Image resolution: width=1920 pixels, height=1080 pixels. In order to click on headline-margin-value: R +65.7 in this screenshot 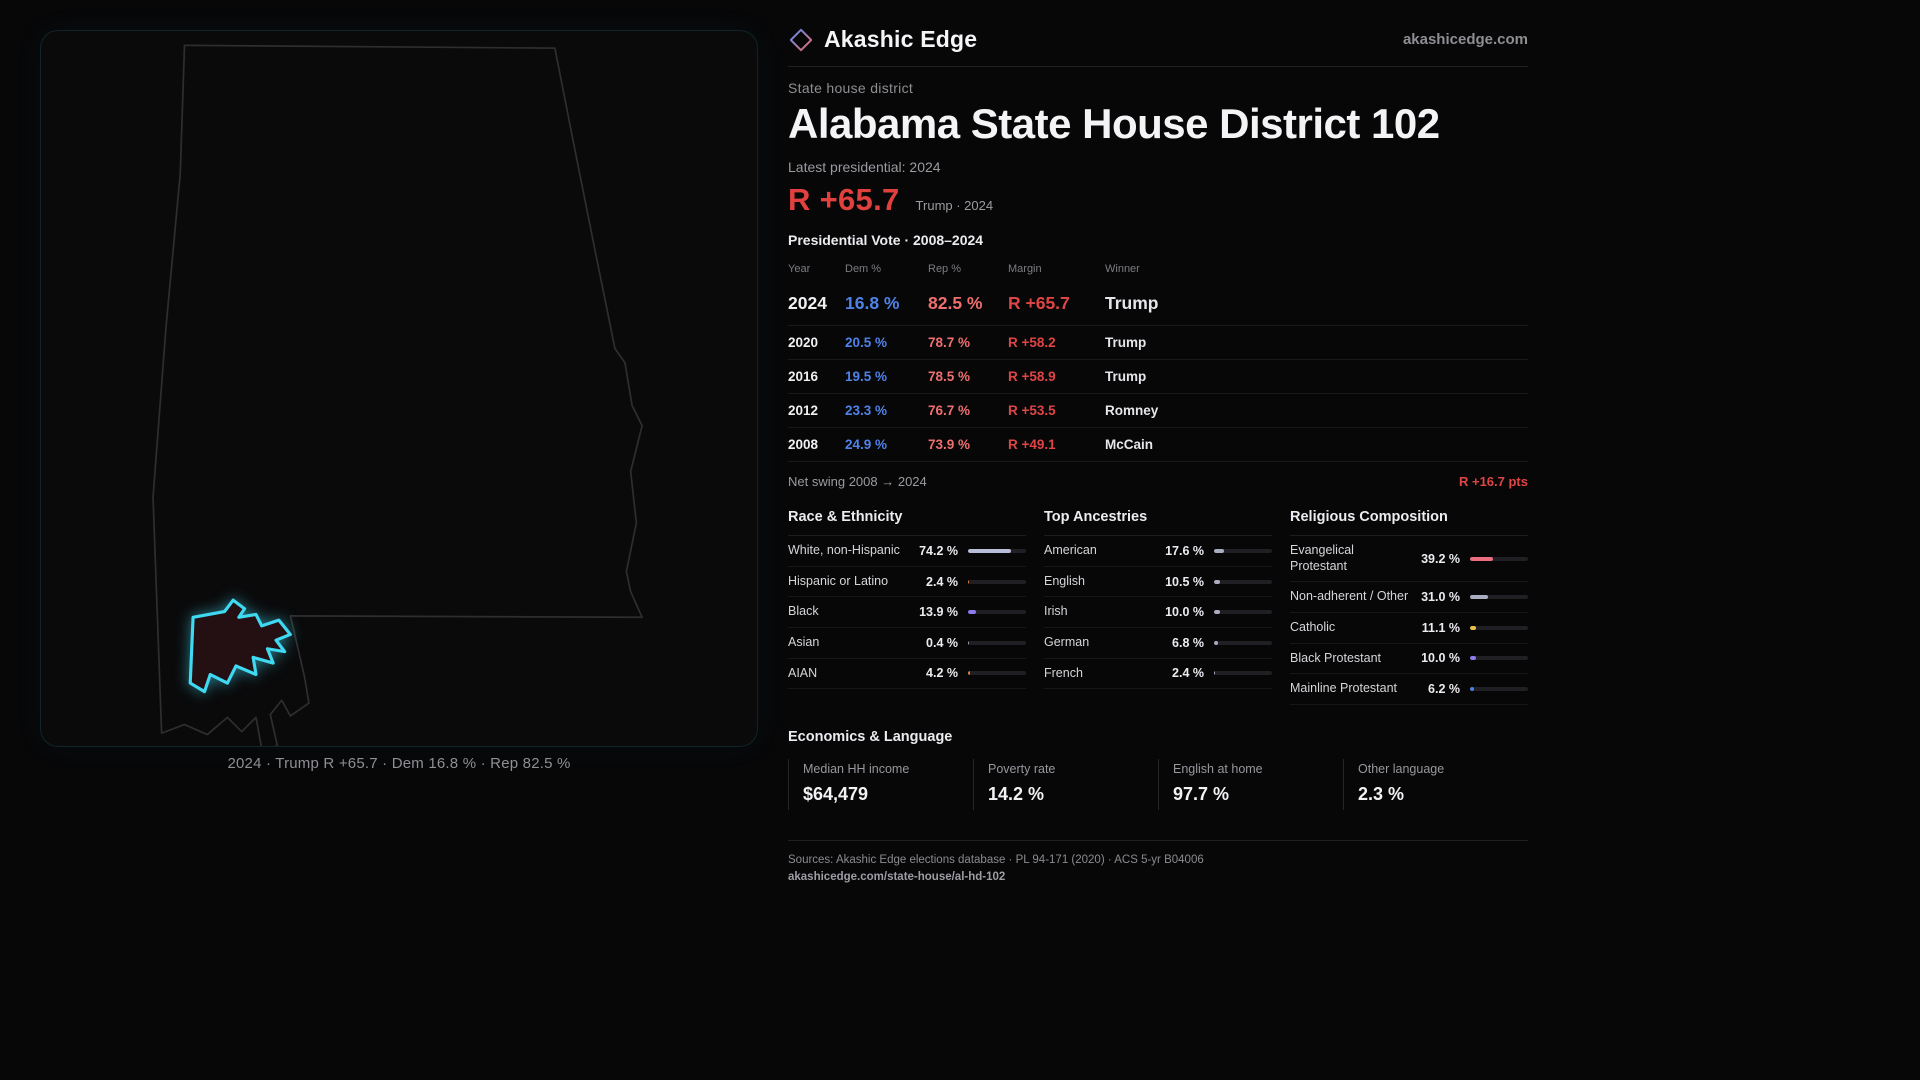, I will do `click(844, 200)`.